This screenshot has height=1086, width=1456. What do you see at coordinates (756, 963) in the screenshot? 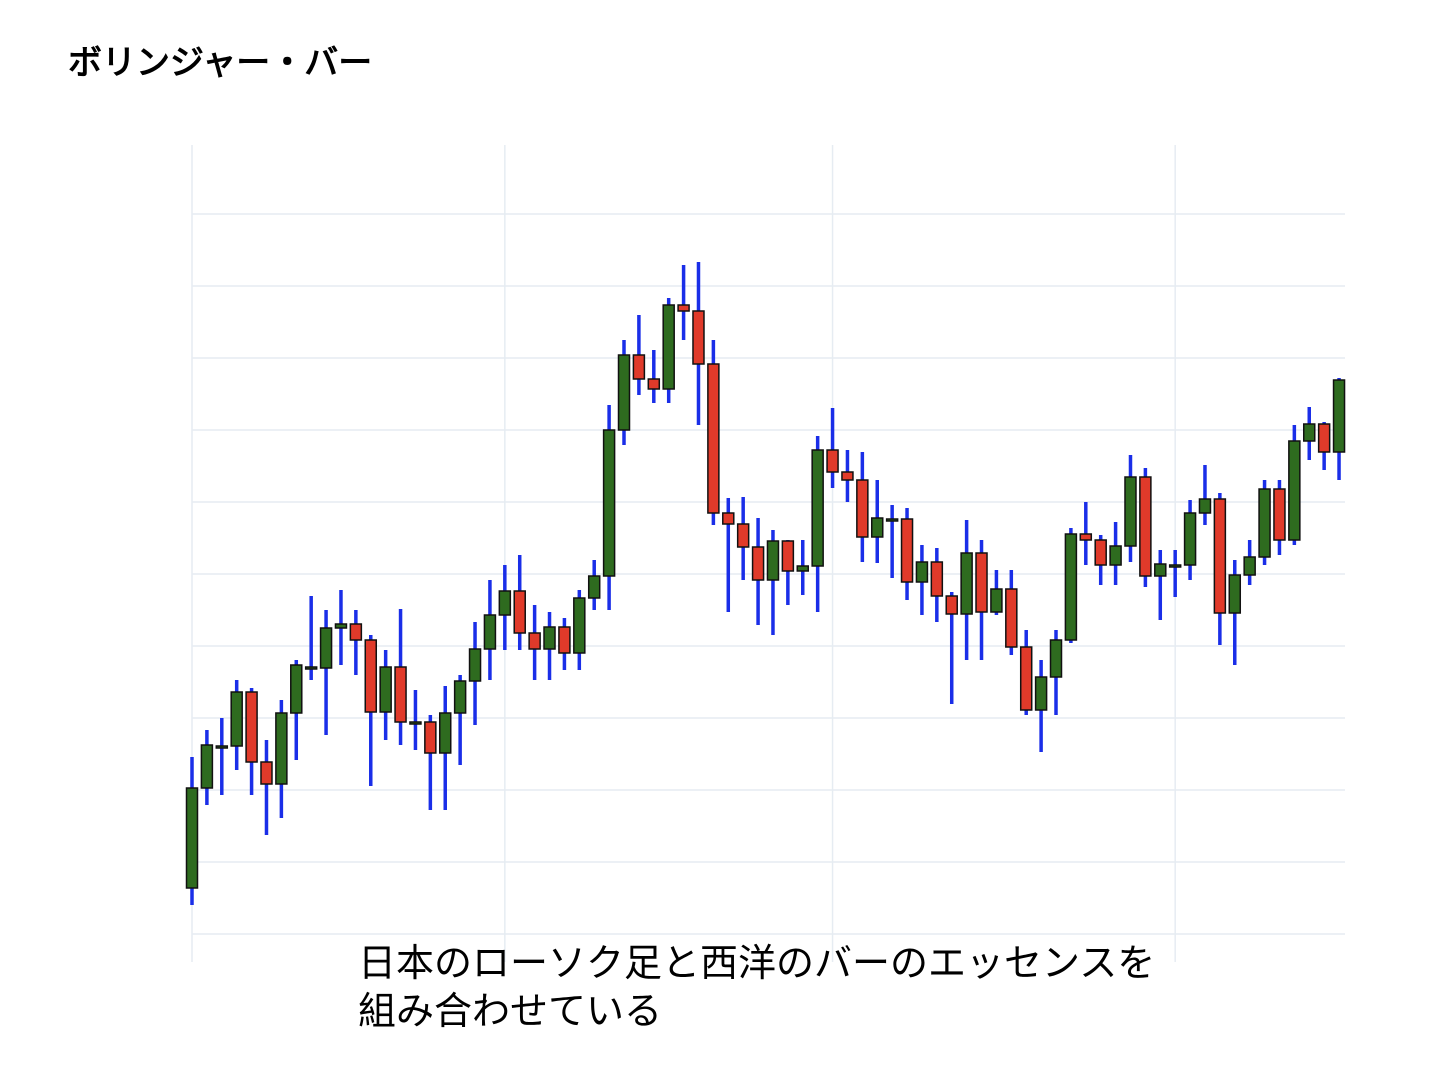
I see `caption-line: 日本のローソク足と西洋のバーのエッセンスを` at bounding box center [756, 963].